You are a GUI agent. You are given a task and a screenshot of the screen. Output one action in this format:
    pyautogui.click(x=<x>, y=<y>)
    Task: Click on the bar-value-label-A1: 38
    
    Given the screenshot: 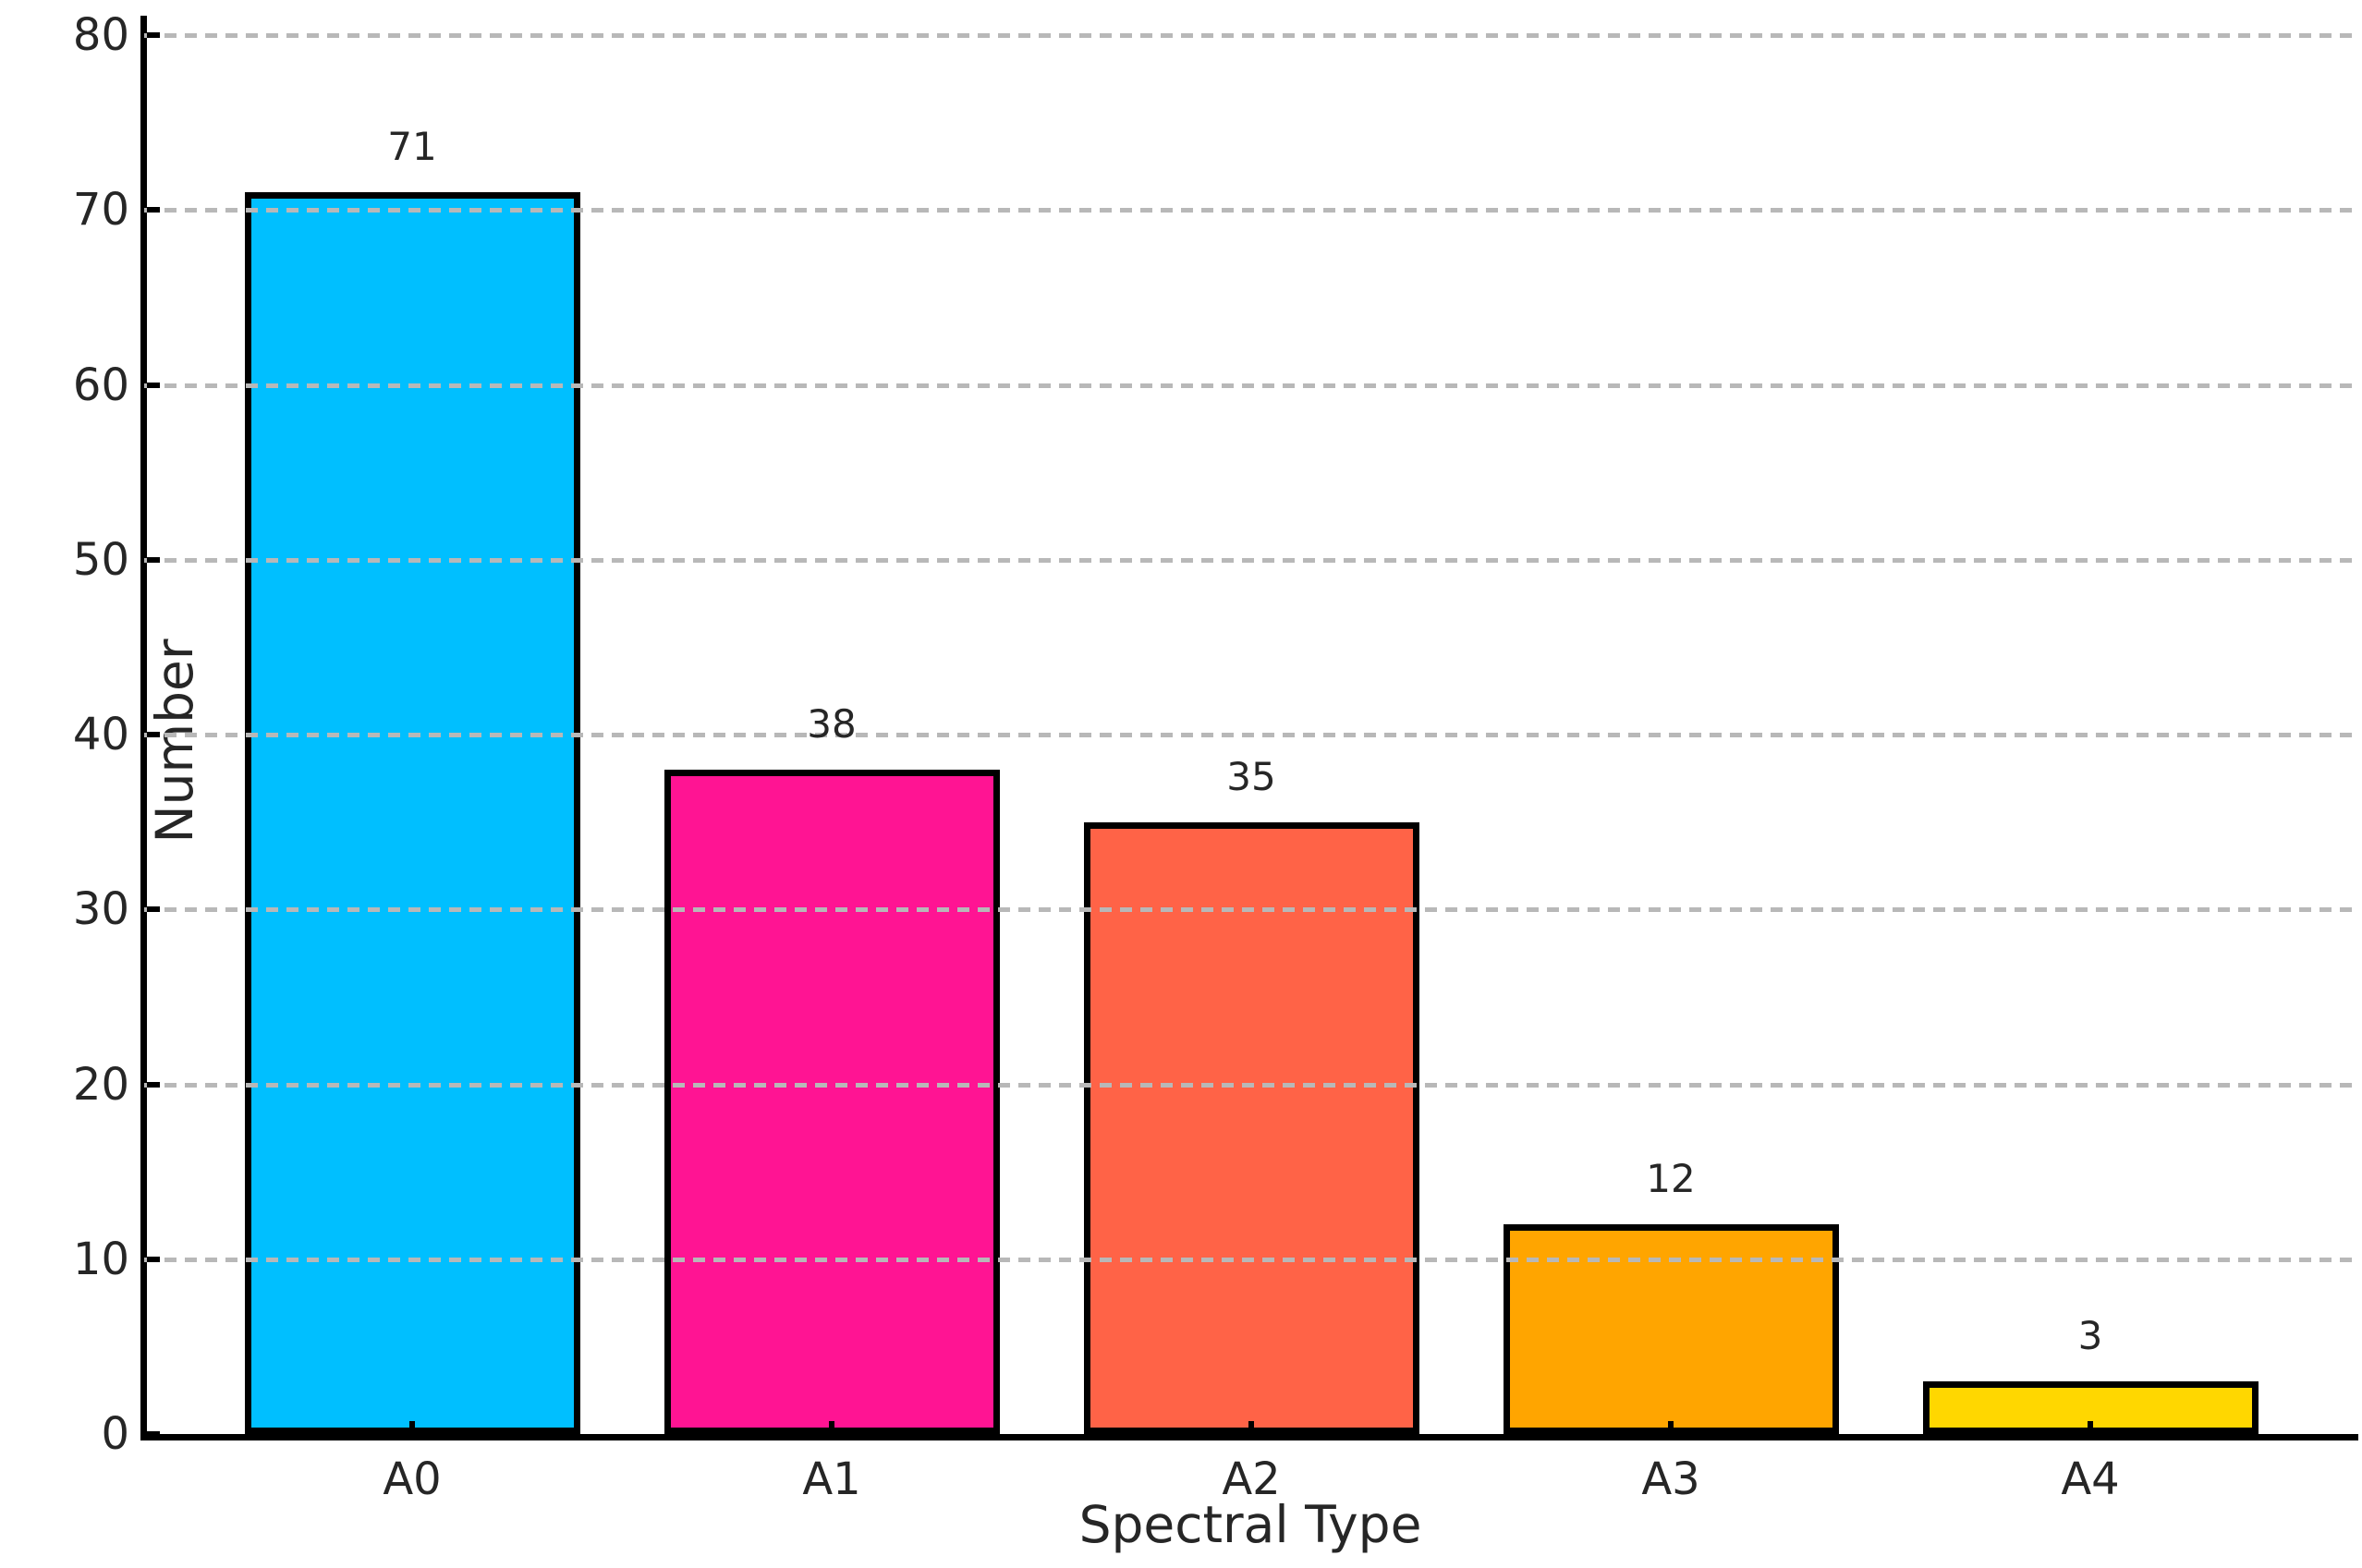 What is the action you would take?
    pyautogui.click(x=832, y=723)
    